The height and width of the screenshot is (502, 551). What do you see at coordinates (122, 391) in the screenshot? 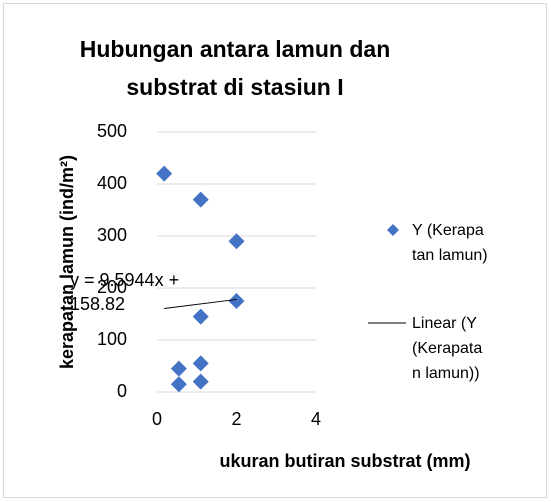
I see `y-tick-label: 0` at bounding box center [122, 391].